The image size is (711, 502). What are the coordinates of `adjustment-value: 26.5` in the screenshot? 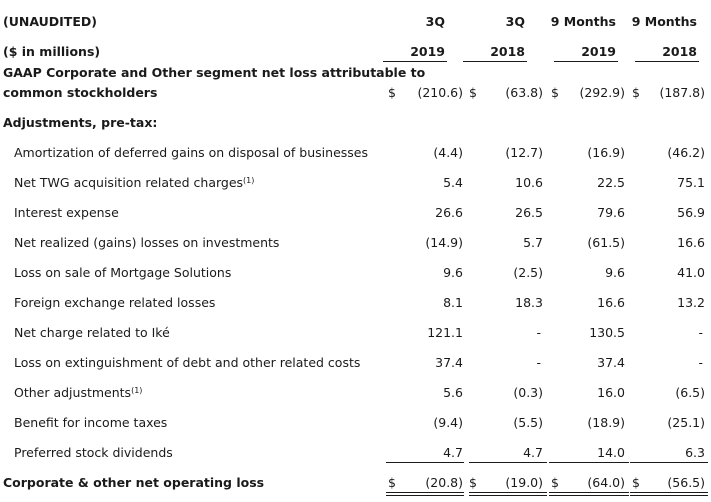 It's located at (529, 212).